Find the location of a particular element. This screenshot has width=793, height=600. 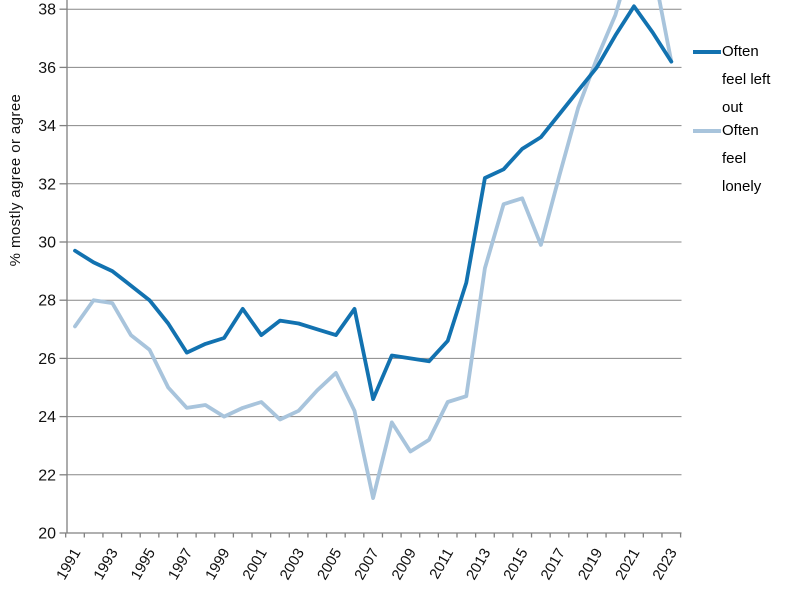

y-tick-label: 24 is located at coordinates (47, 417).